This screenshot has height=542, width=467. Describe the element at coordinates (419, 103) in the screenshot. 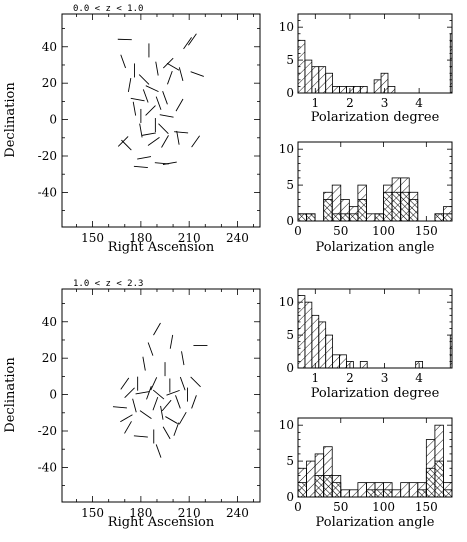

I see `x-tick-label: 4` at that location.